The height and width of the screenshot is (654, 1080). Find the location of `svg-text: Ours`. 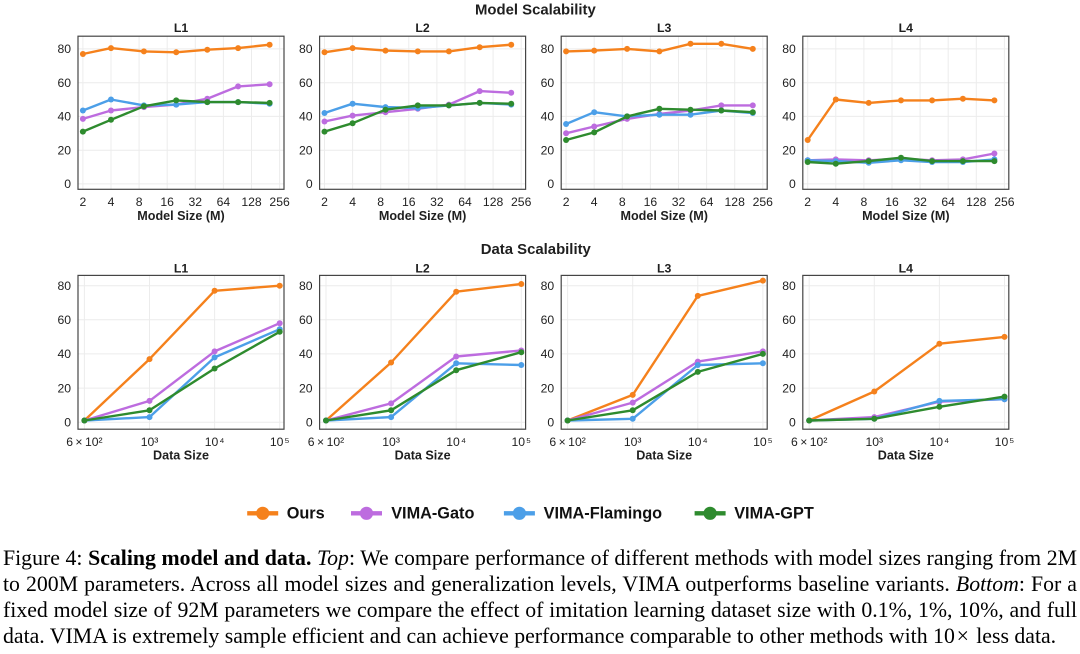

svg-text: Ours is located at coordinates (306, 514).